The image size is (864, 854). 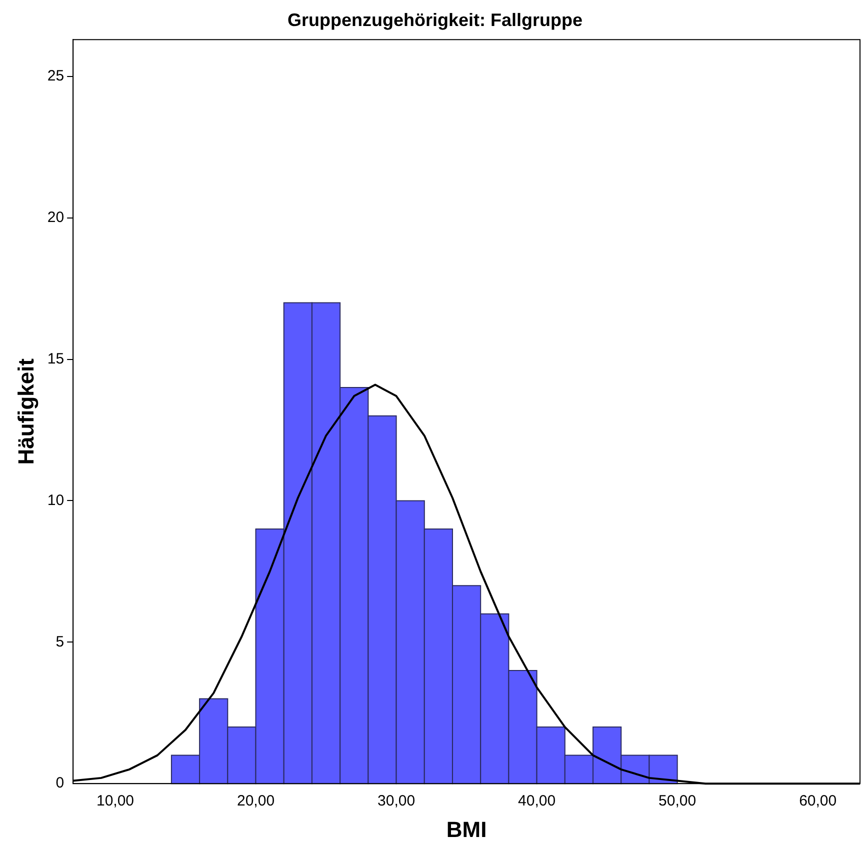 What do you see at coordinates (115, 801) in the screenshot?
I see `x-tick-label: 10,00` at bounding box center [115, 801].